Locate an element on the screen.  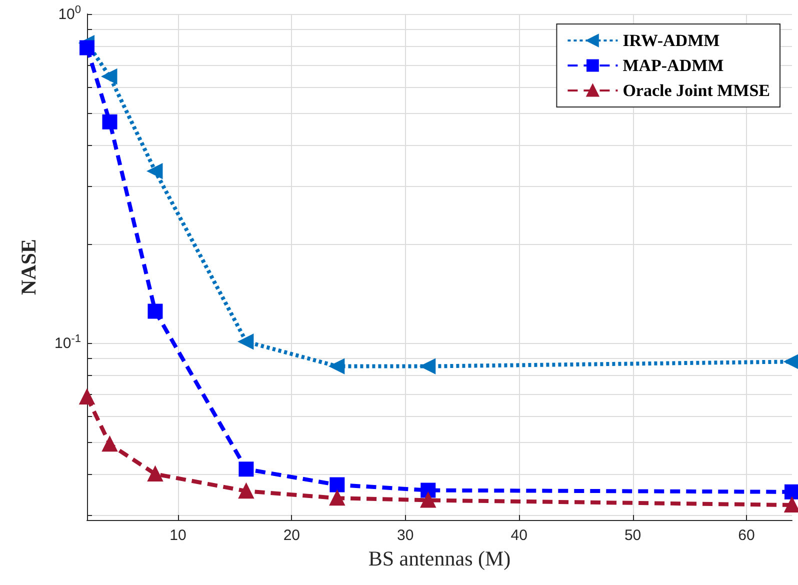
y-axis-title: NASE is located at coordinates (28, 267).